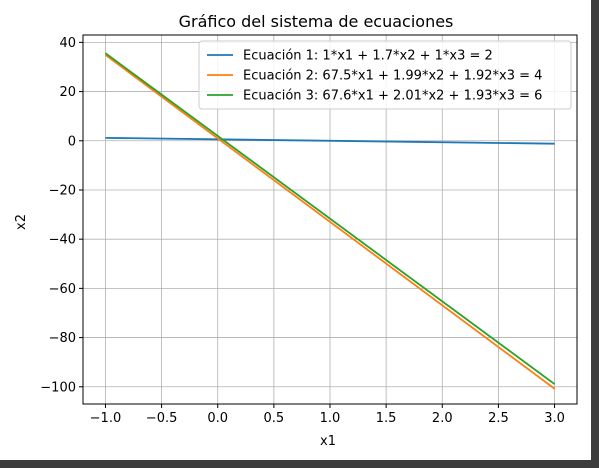 The height and width of the screenshot is (468, 599). I want to click on y-tick-label: −60, so click(62, 289).